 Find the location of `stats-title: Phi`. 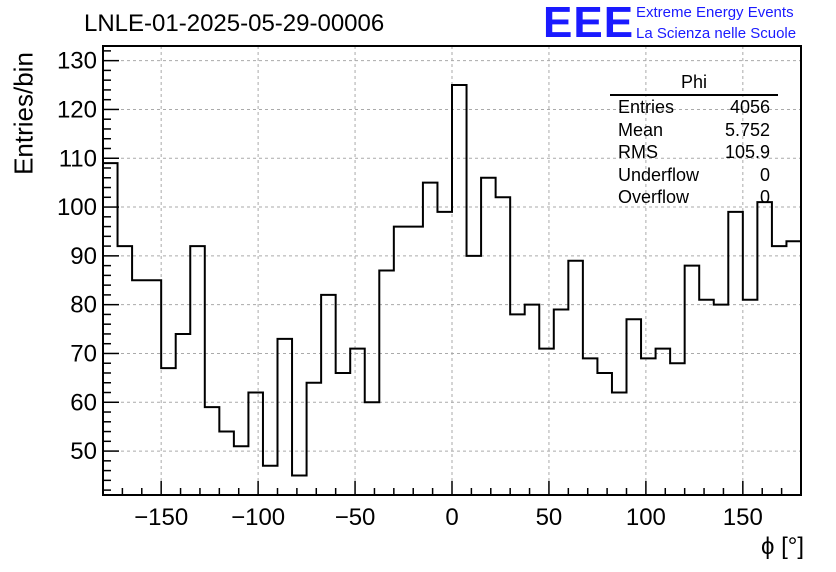

stats-title: Phi is located at coordinates (694, 84).